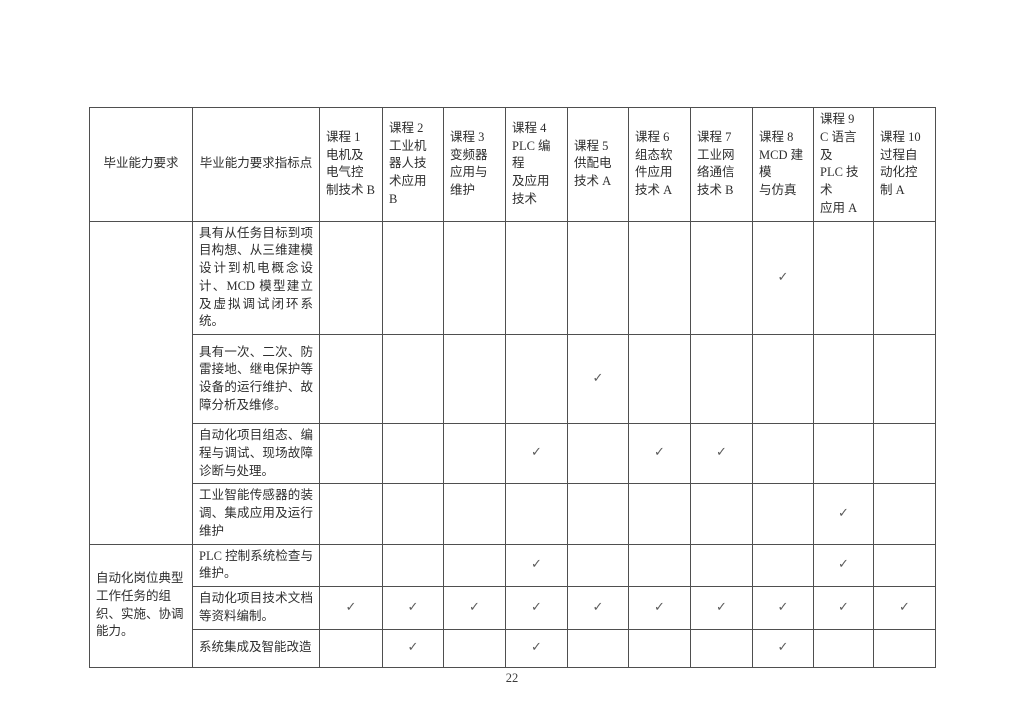 Image resolution: width=1024 pixels, height=724 pixels. I want to click on requirement-cell, so click(141, 382).